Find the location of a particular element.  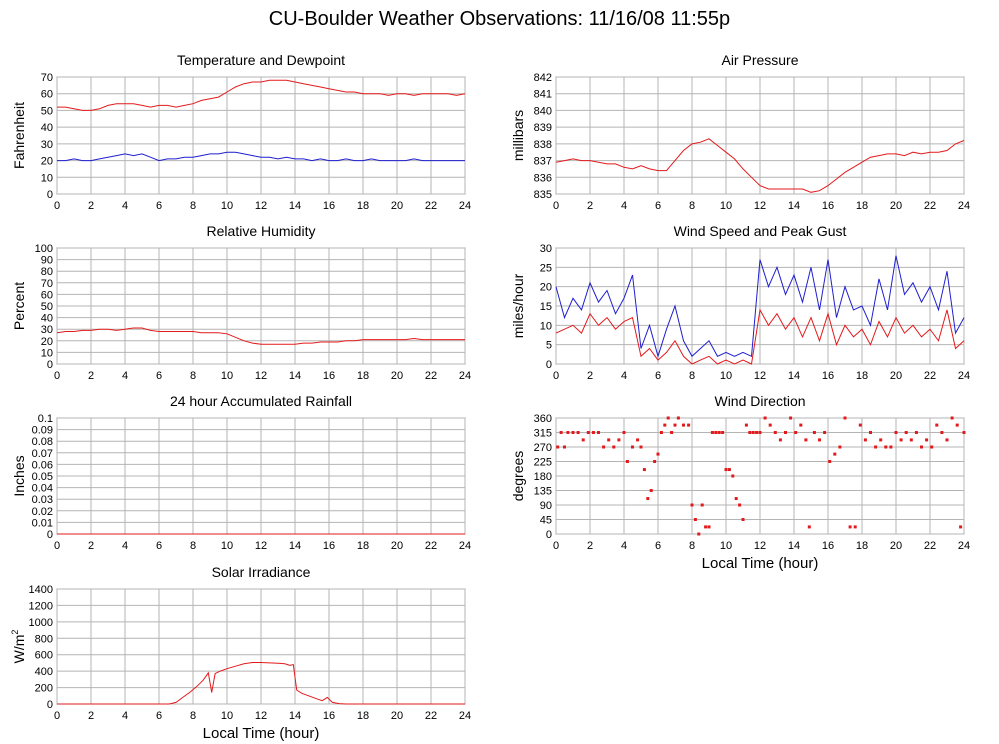

chart-title: Relative Humidity is located at coordinates (261, 231).